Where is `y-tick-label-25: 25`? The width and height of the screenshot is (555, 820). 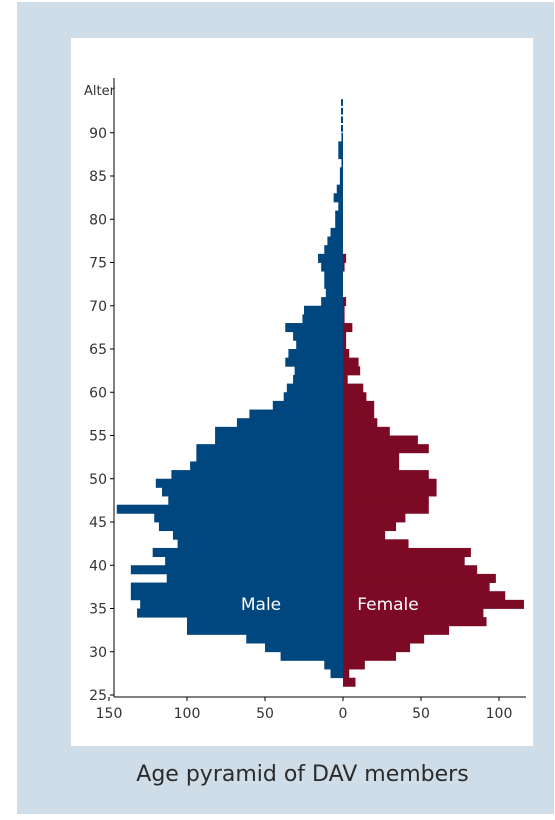
y-tick-label-25: 25 is located at coordinates (98, 696).